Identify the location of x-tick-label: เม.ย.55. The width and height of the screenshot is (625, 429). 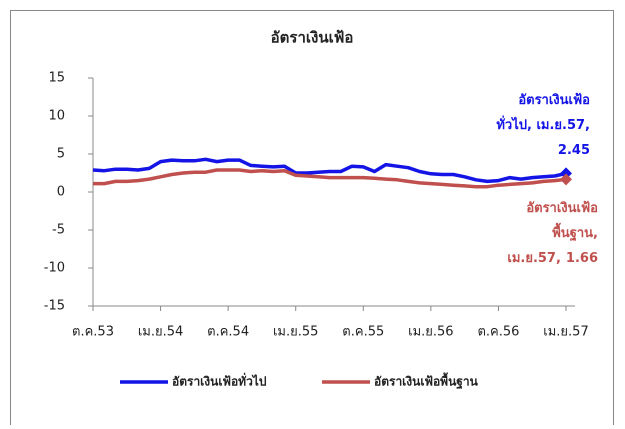
(295, 332).